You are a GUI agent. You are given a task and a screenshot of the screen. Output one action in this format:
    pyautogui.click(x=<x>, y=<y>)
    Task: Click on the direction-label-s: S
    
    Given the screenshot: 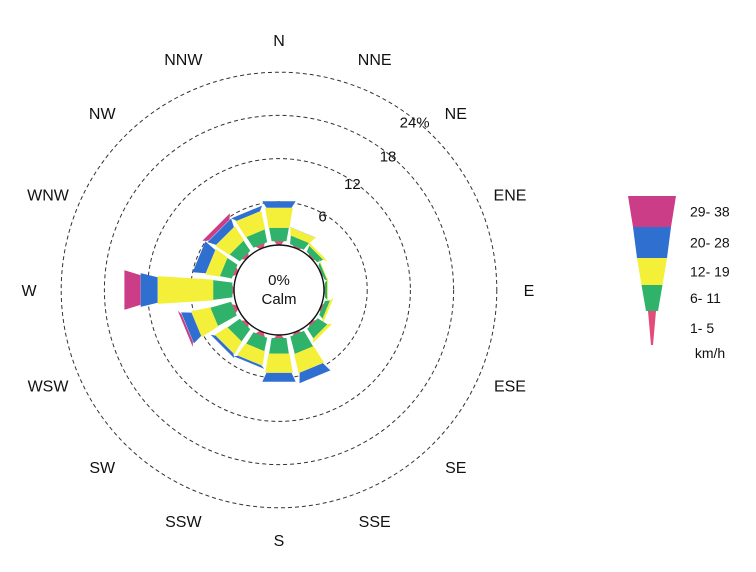 What is the action you would take?
    pyautogui.click(x=279, y=541)
    